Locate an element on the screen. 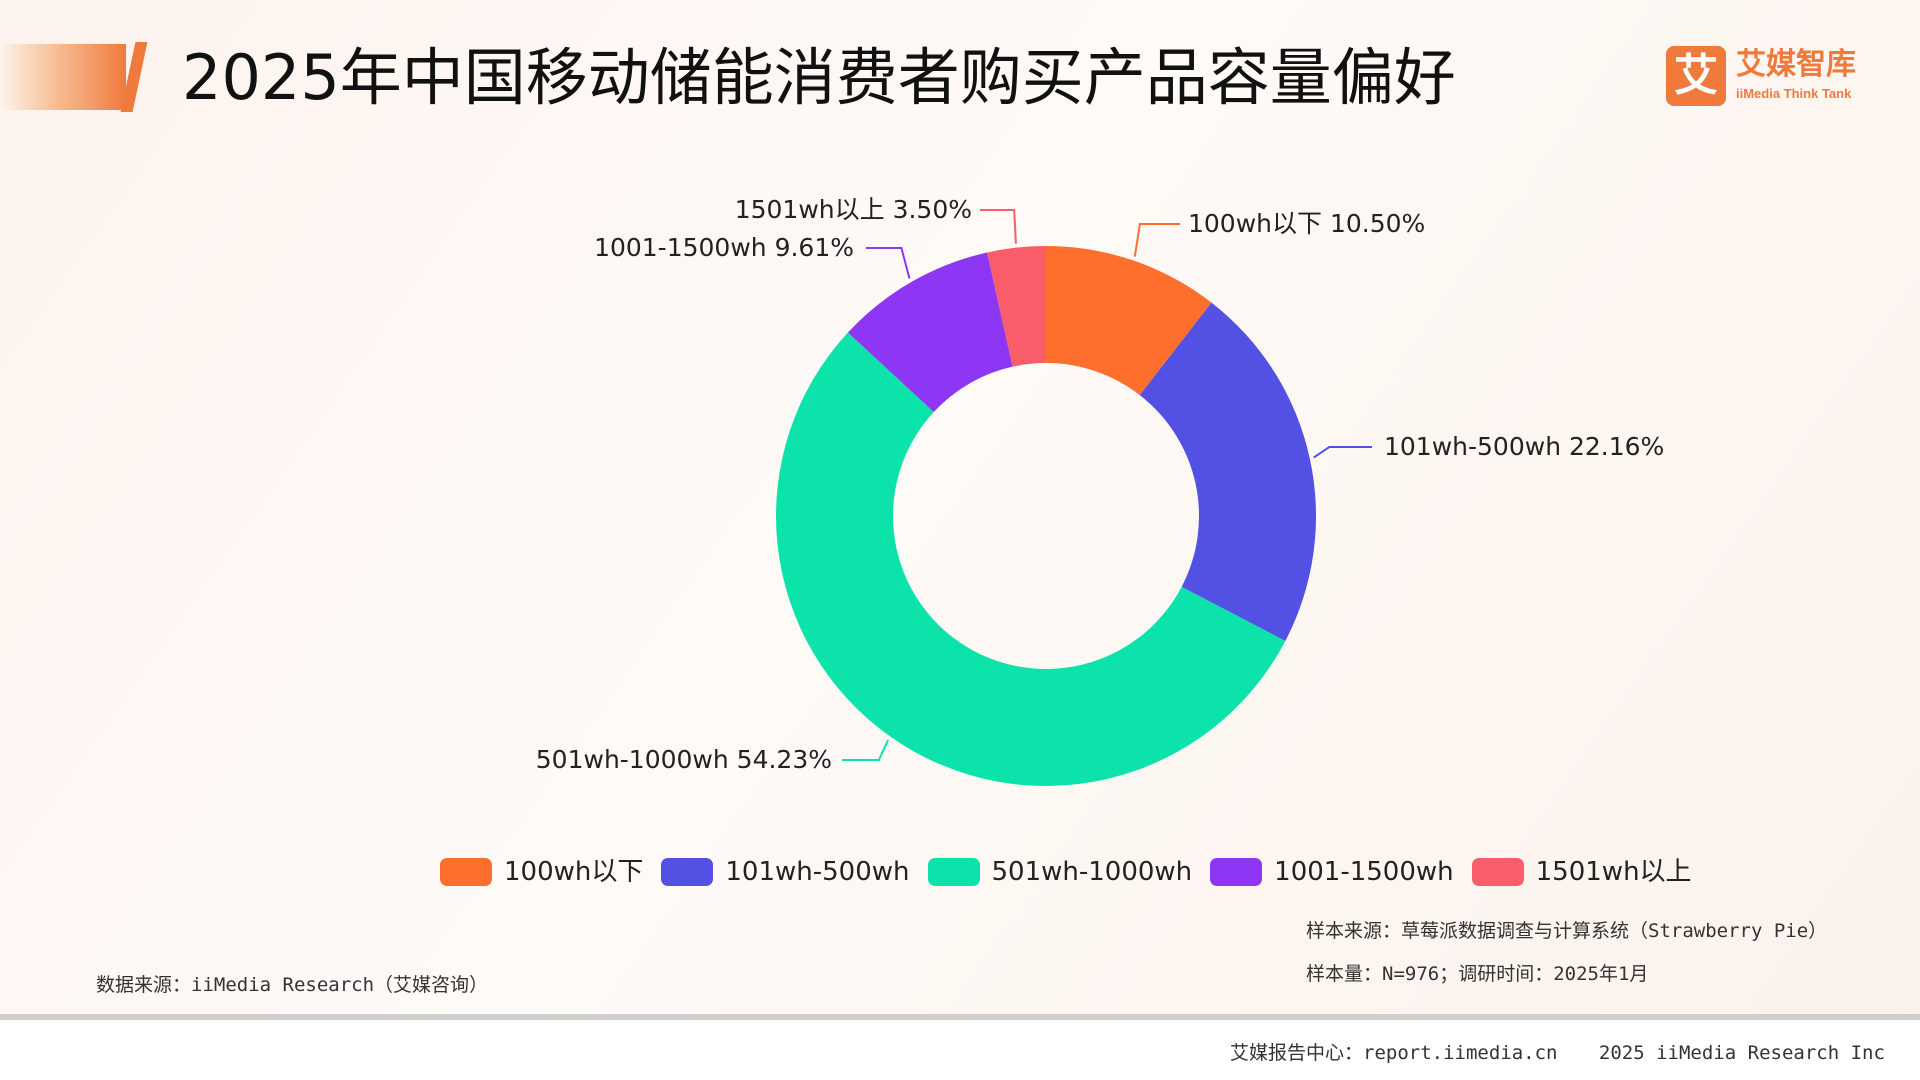 This screenshot has height=1080, width=1920. sample-size-note: 样本量：N=976；调研时间：2025年1月 is located at coordinates (1477, 974).